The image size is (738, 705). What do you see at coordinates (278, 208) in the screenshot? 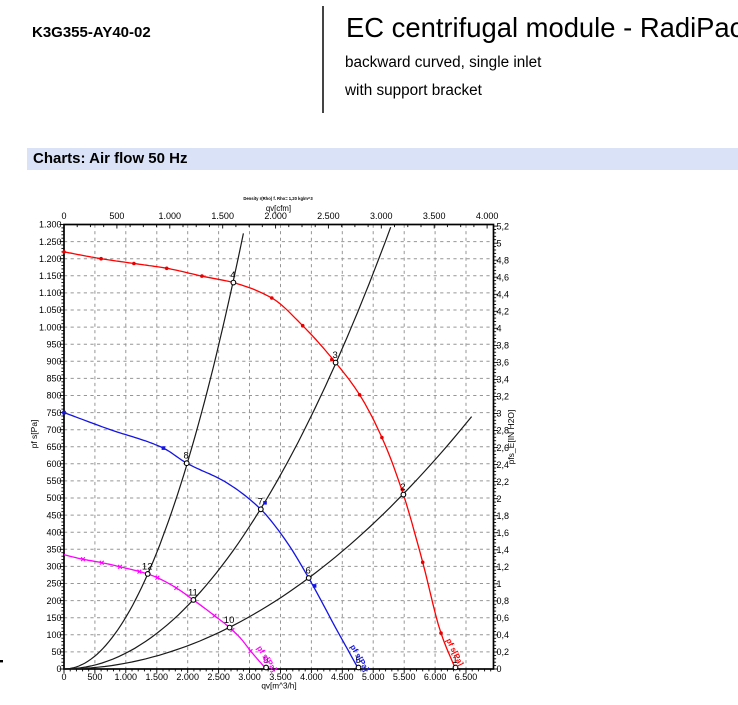
I see `svg-text: qv[cfm]` at bounding box center [278, 208].